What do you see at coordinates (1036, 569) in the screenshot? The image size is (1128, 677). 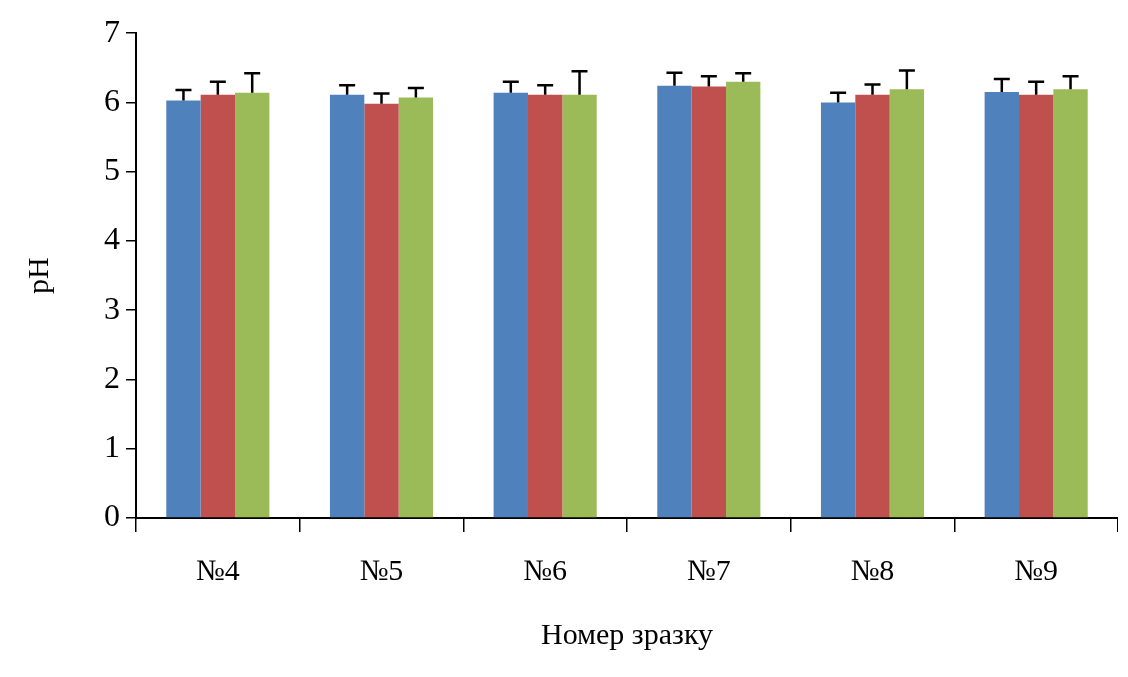 I see `x-tick-label: №9` at bounding box center [1036, 569].